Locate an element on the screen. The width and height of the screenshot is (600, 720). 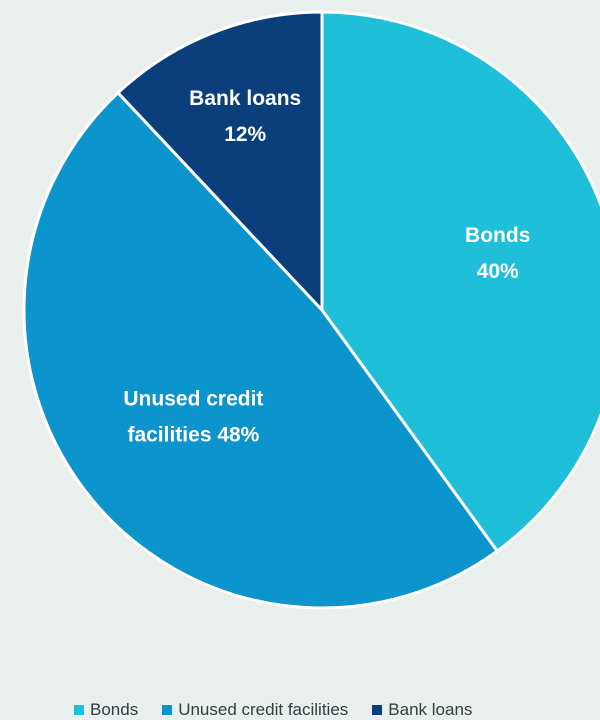
slice-label-bonds: Bonds 40% is located at coordinates (497, 253).